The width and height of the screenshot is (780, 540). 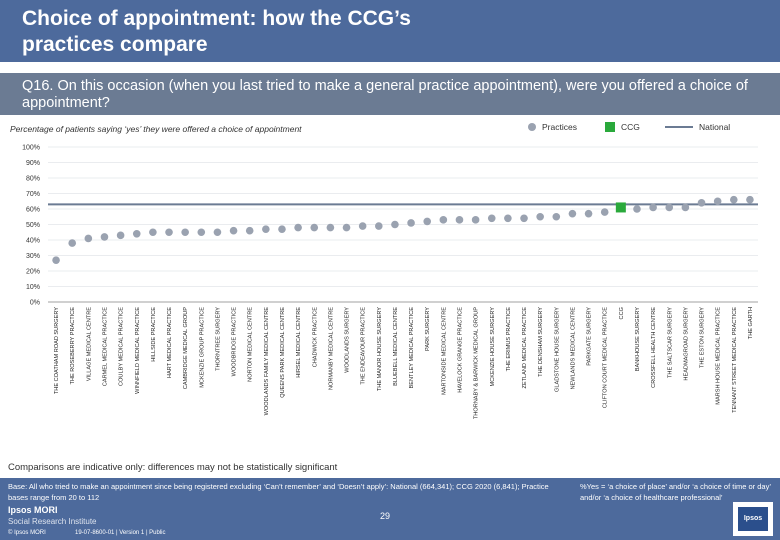 I want to click on y-tick-label: 100%, so click(x=31, y=148).